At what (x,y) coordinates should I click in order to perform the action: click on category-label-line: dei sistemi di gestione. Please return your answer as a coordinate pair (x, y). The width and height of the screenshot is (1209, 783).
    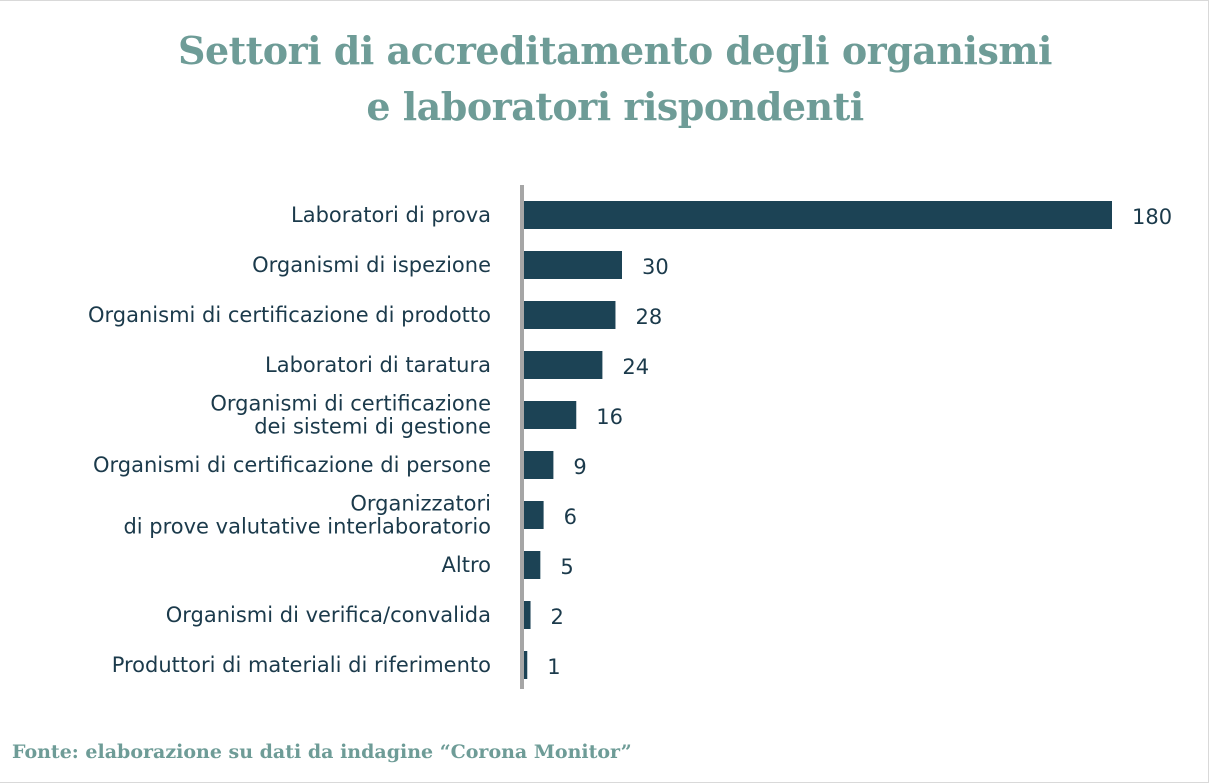
    Looking at the image, I should click on (372, 427).